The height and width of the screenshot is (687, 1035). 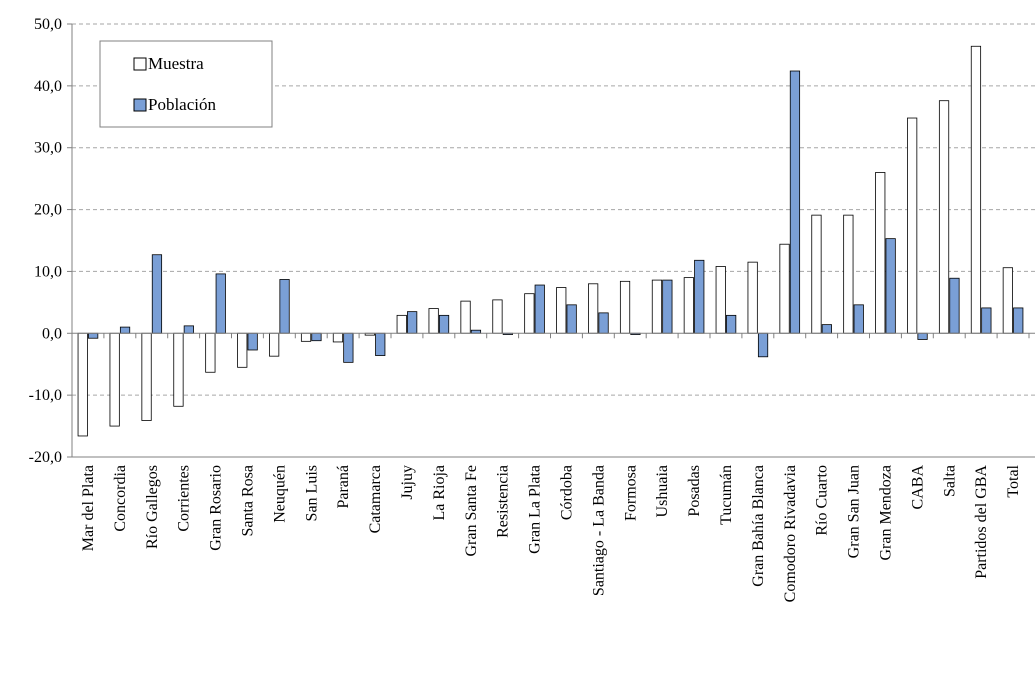 I want to click on x-tick-label: Gran Bahía Blanca, so click(x=758, y=526).